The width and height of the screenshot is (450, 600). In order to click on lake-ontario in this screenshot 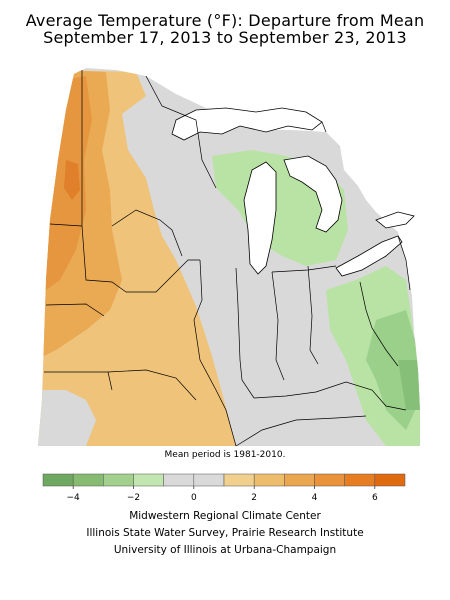, I will do `click(395, 220)`.